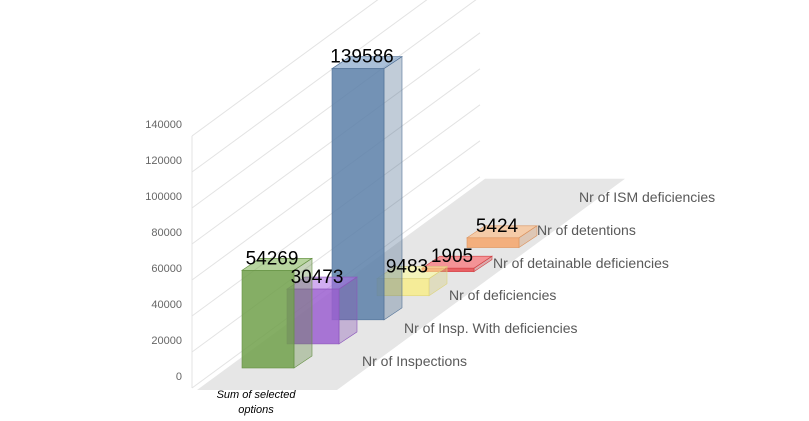 Image resolution: width=809 pixels, height=421 pixels. What do you see at coordinates (502, 295) in the screenshot?
I see `series-label-nr-of-deficiencies: Nr of deficiencies` at bounding box center [502, 295].